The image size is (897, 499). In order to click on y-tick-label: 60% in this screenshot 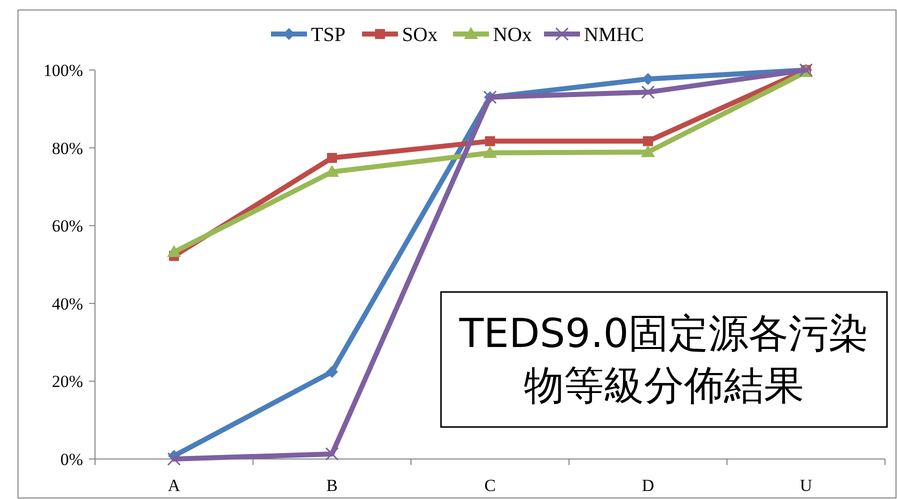, I will do `click(67, 226)`.